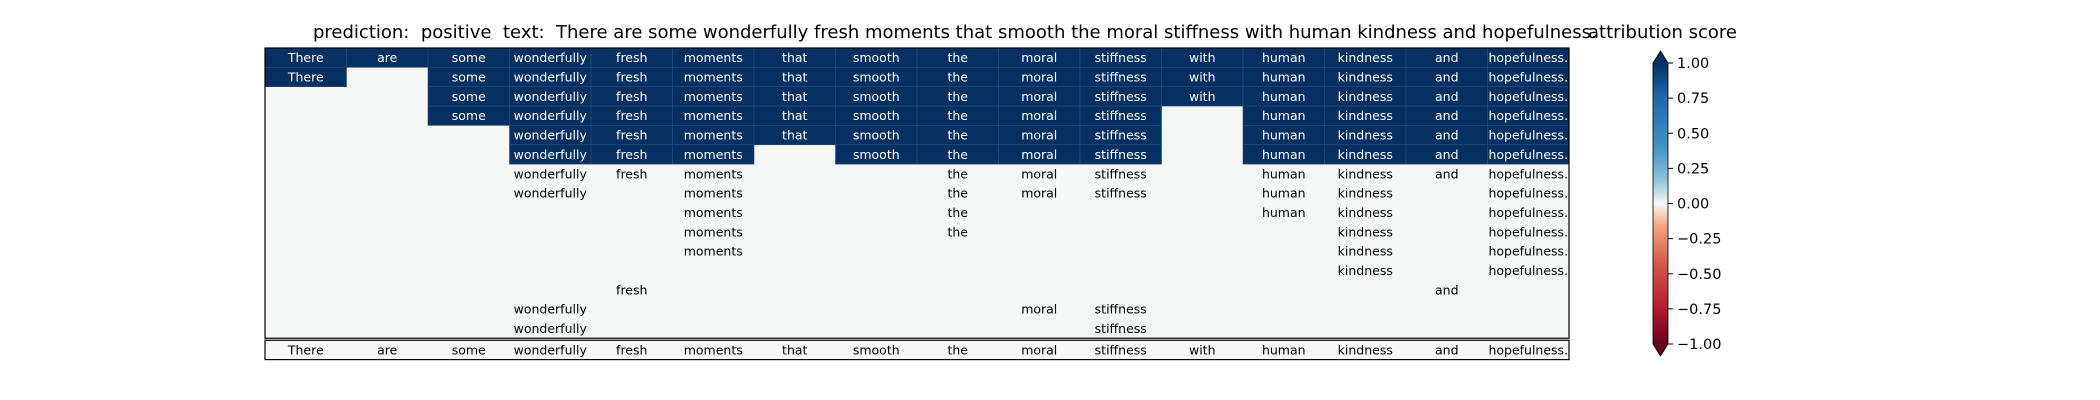 Image resolution: width=2100 pixels, height=400 pixels. Describe the element at coordinates (917, 350) in the screenshot. I see `footer-row-frame` at that location.